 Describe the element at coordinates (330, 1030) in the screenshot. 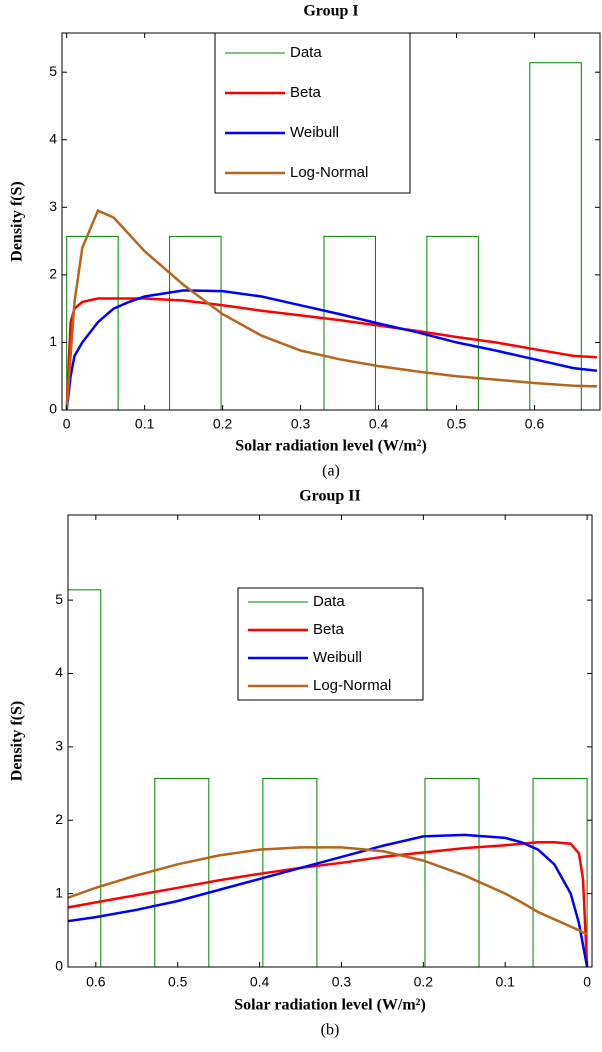

I see `caption: (b)` at that location.